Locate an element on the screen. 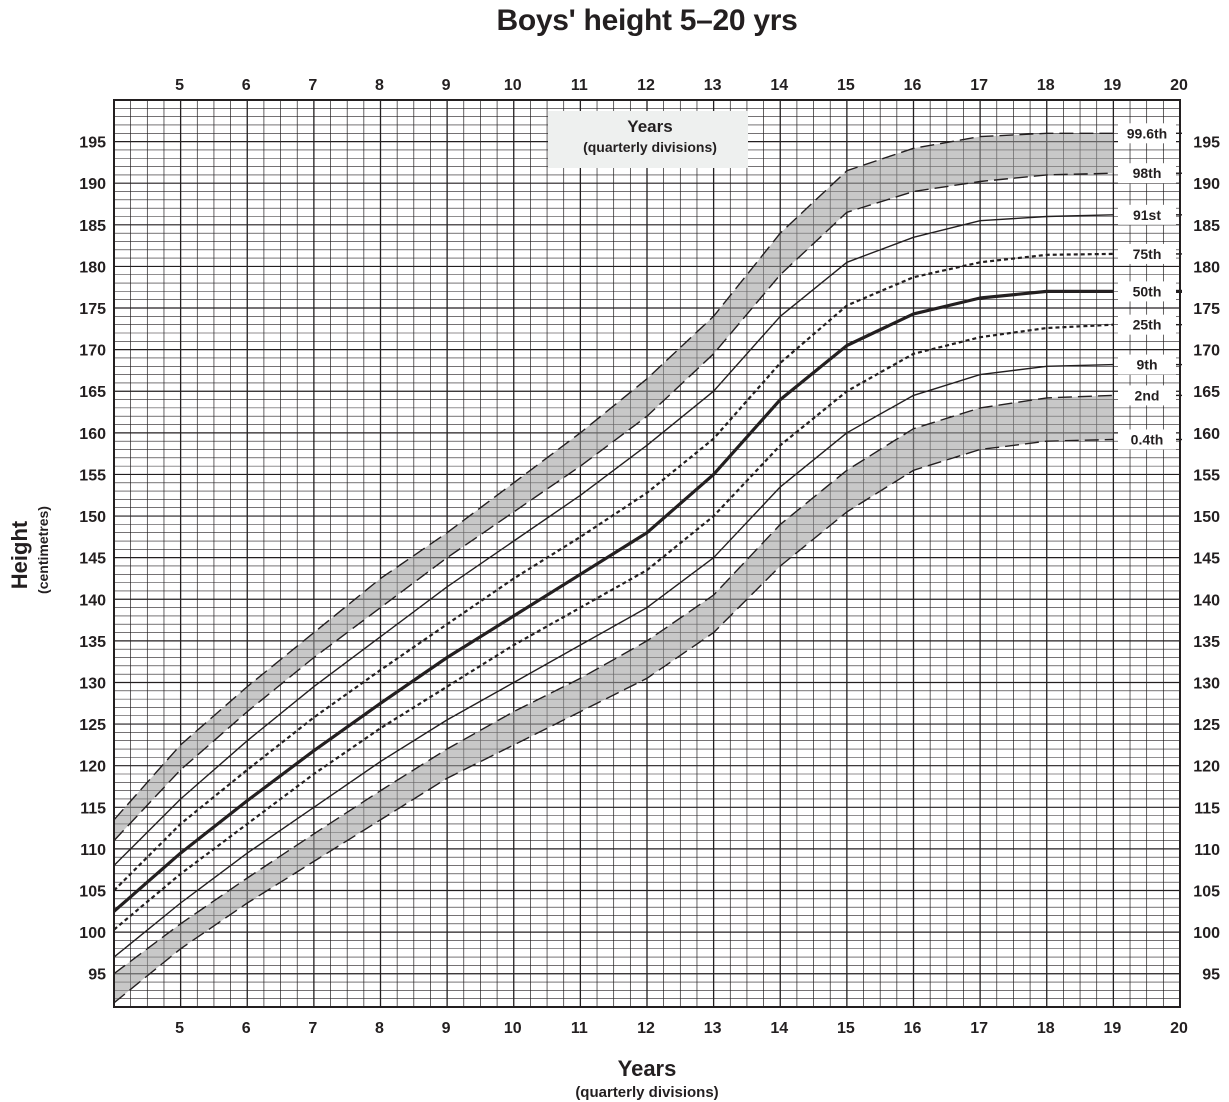 The height and width of the screenshot is (1102, 1229). x-tick-label-top: 12 is located at coordinates (646, 85).